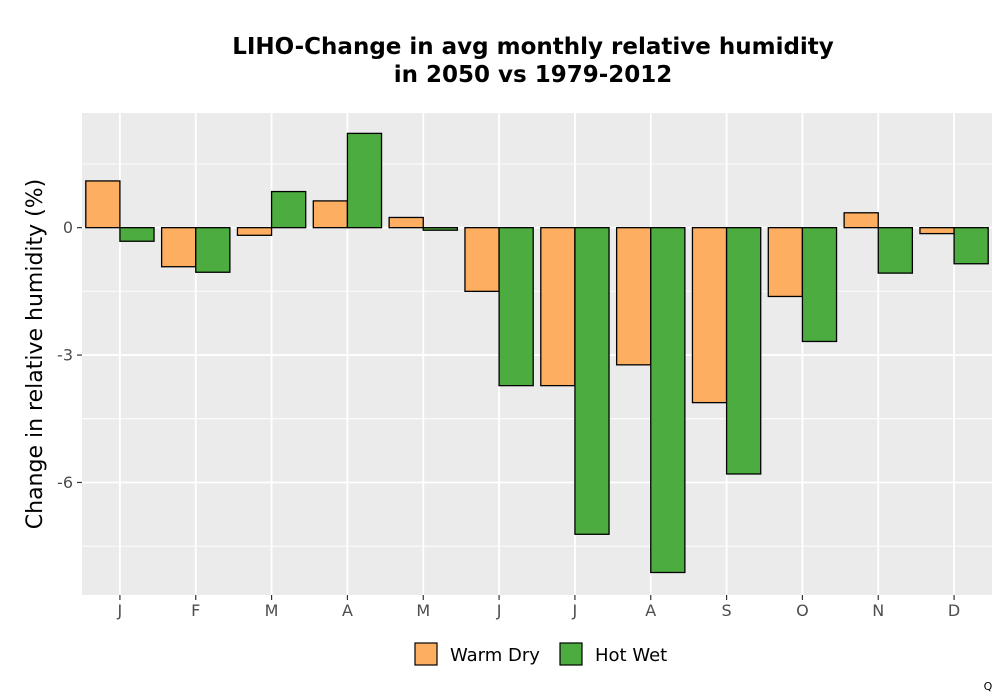  What do you see at coordinates (631, 655) in the screenshot?
I see `legend-label-hot-wet: Hot Wet` at bounding box center [631, 655].